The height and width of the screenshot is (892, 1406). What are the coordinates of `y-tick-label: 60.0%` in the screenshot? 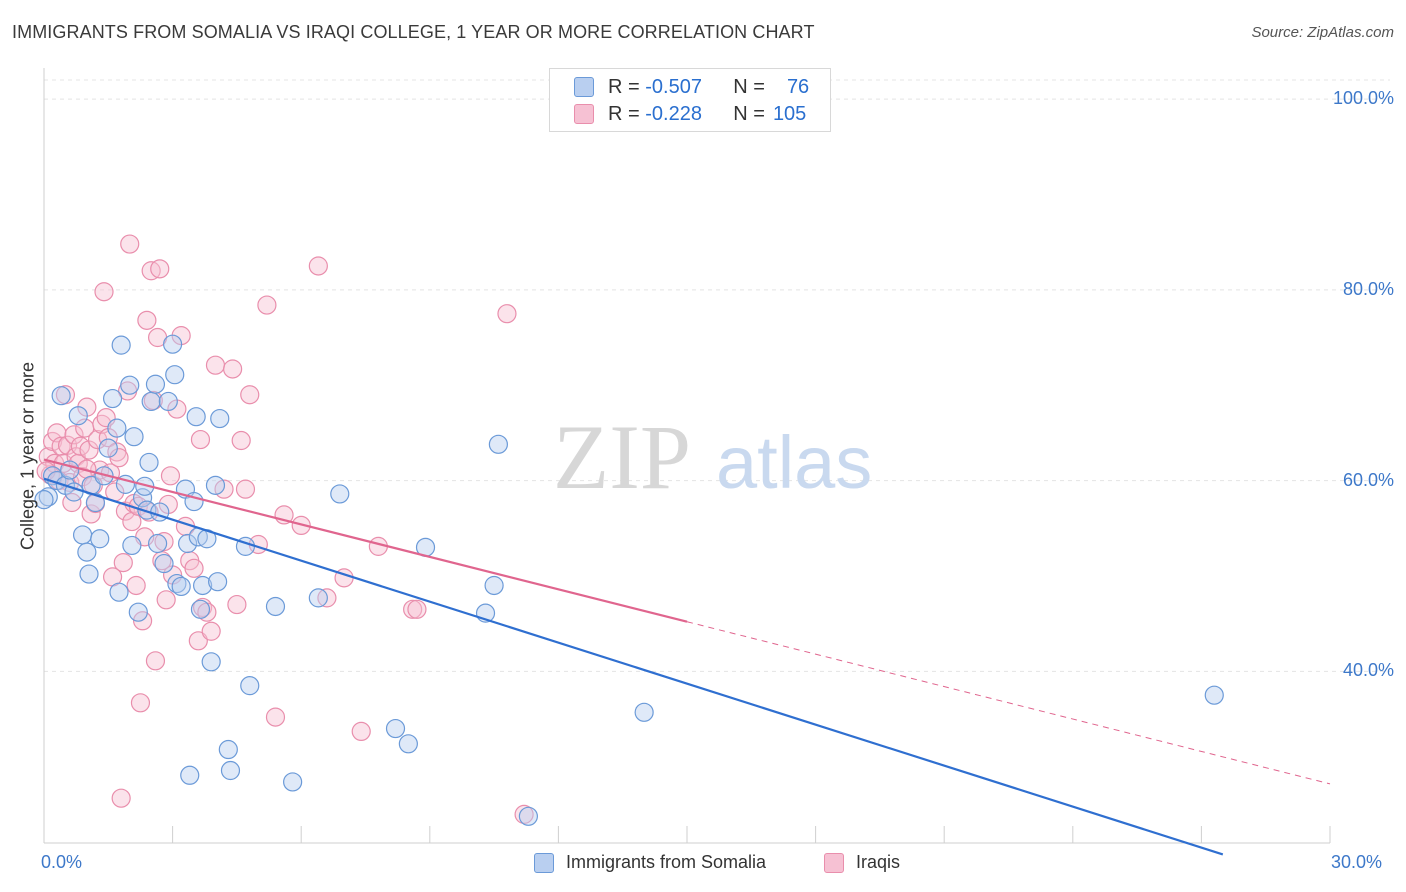 It's located at (1368, 479).